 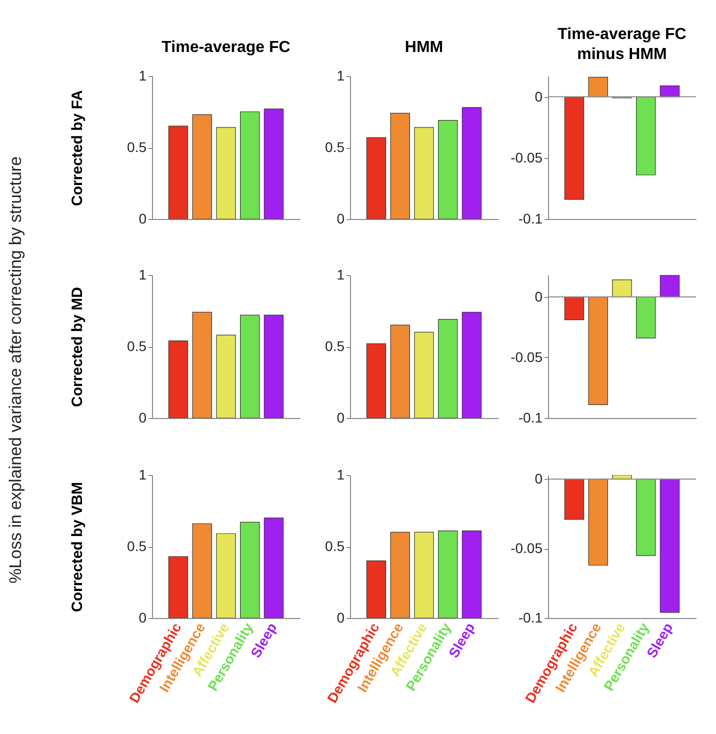 I want to click on chart-title: Time-average FC minus HMM, so click(x=622, y=44).